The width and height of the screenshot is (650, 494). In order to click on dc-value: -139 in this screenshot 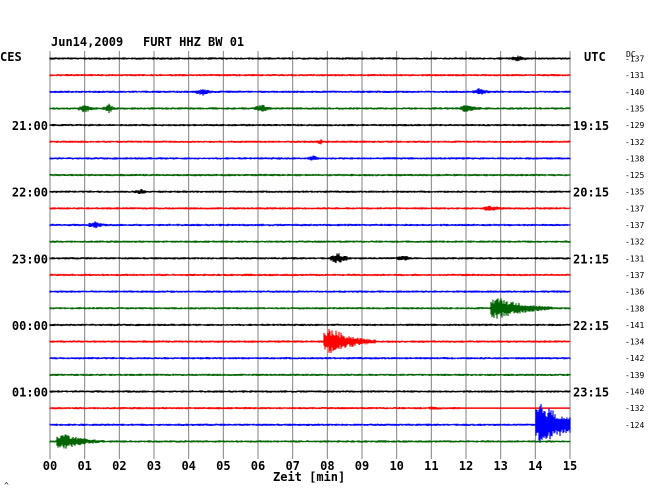, I will do `click(634, 375)`.